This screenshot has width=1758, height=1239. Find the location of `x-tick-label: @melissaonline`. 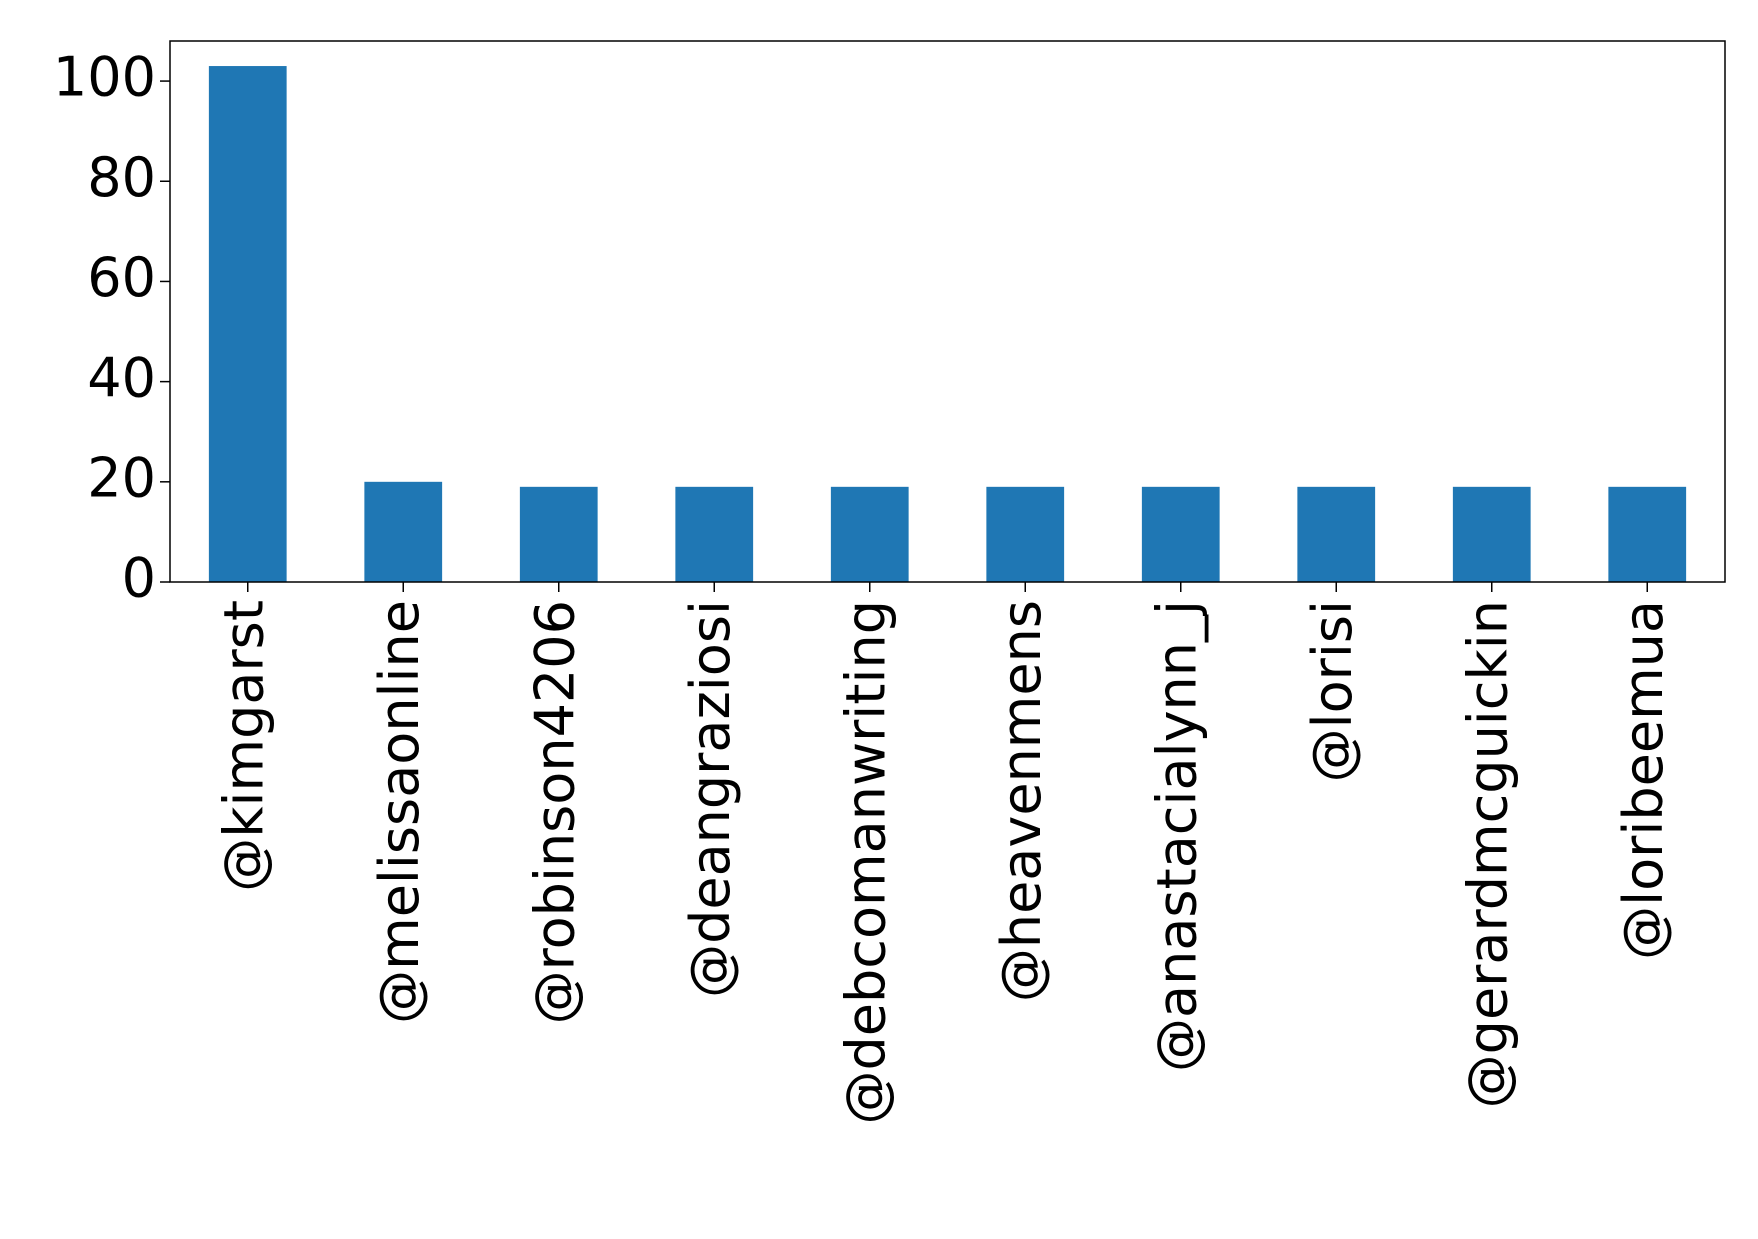

x-tick-label: @melissaonline is located at coordinates (399, 812).